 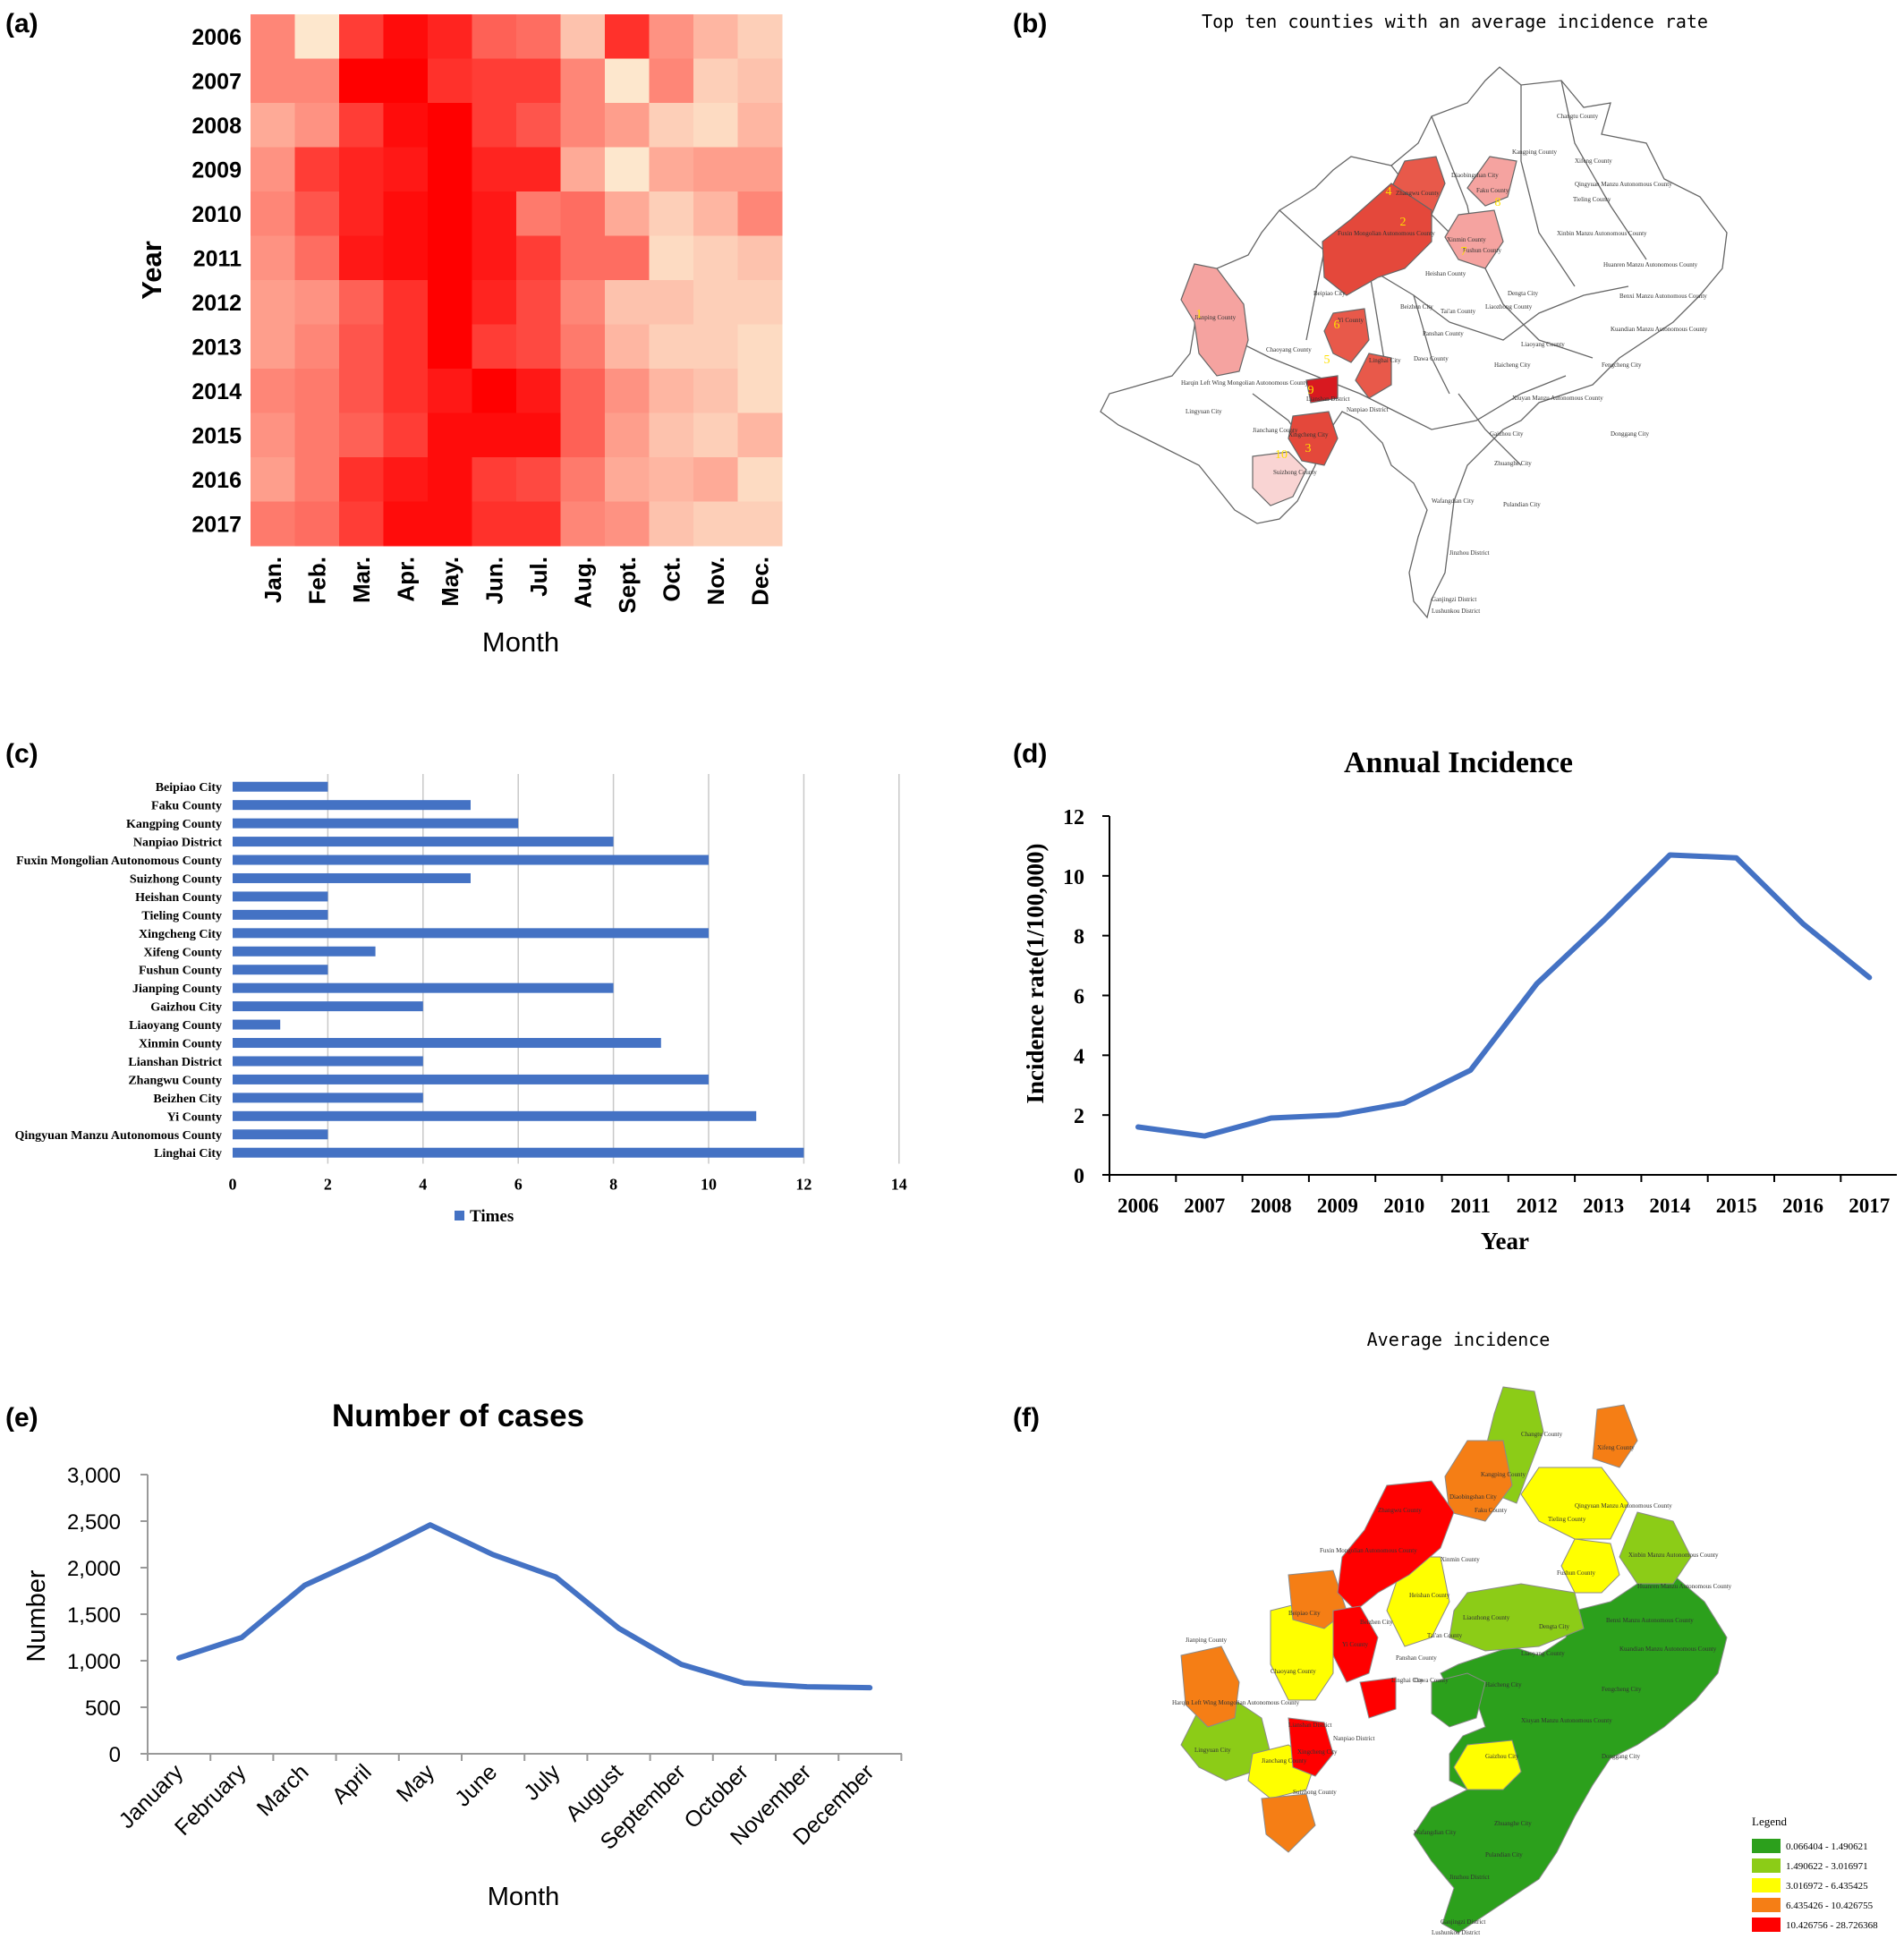 I want to click on map-f-county-label: Xingcheng City, so click(x=1317, y=1752).